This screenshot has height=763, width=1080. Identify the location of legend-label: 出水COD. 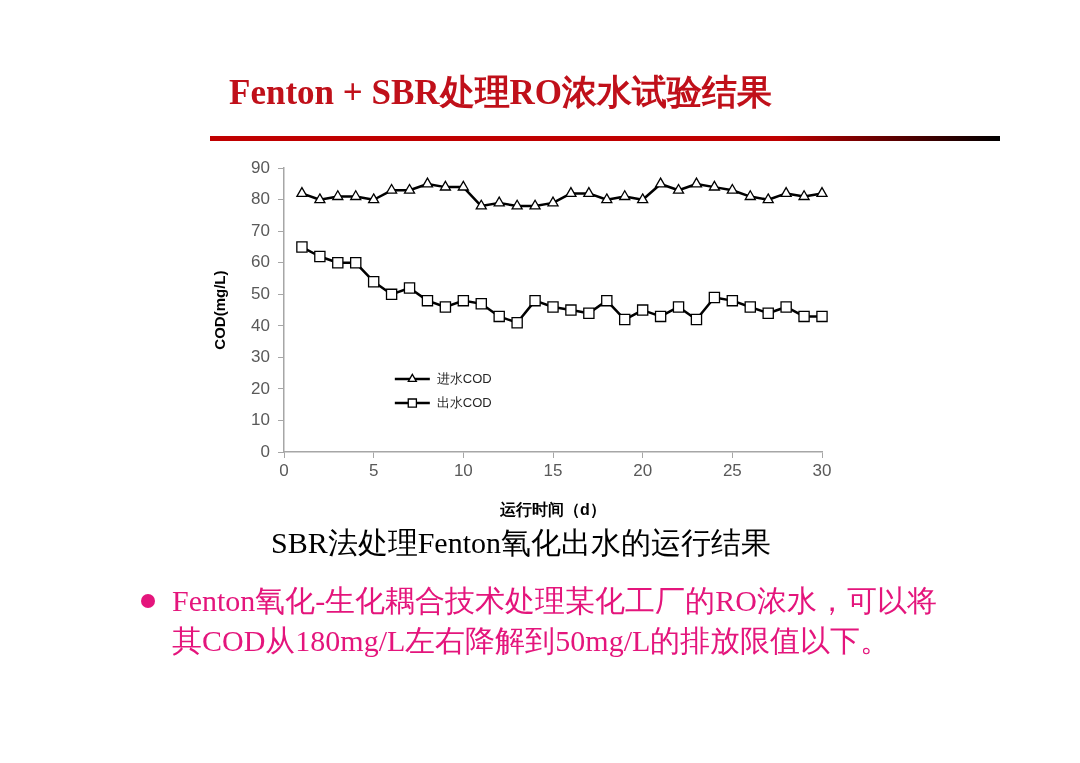
(464, 402).